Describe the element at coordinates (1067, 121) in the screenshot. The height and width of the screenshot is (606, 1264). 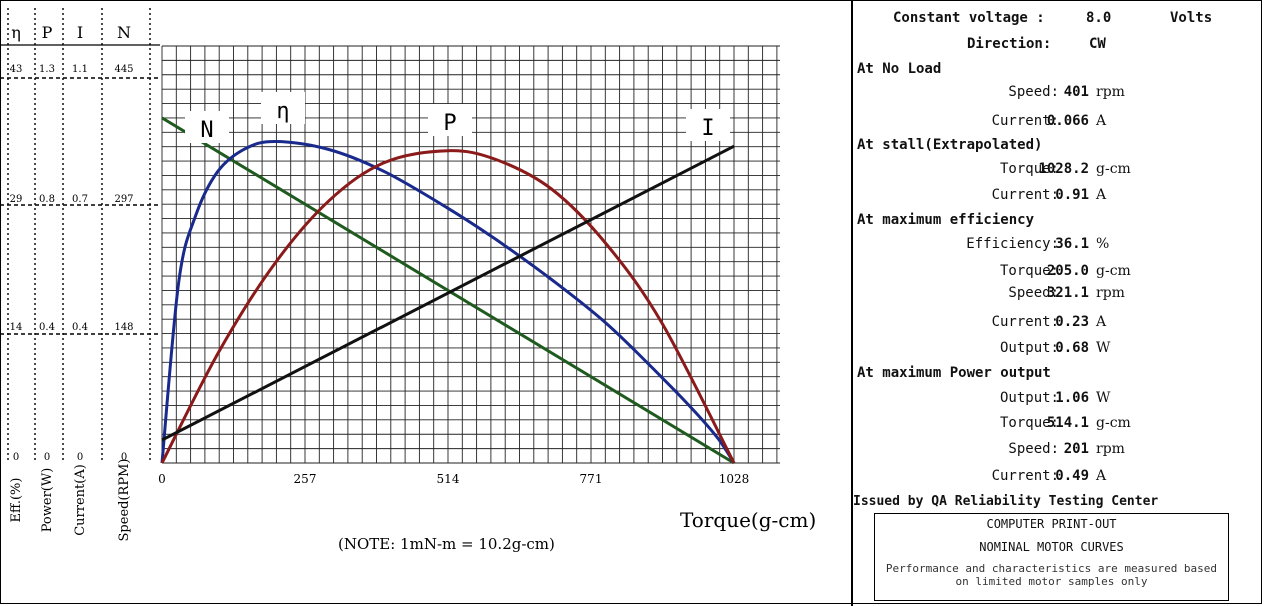
I see `row-value: 0.066` at that location.